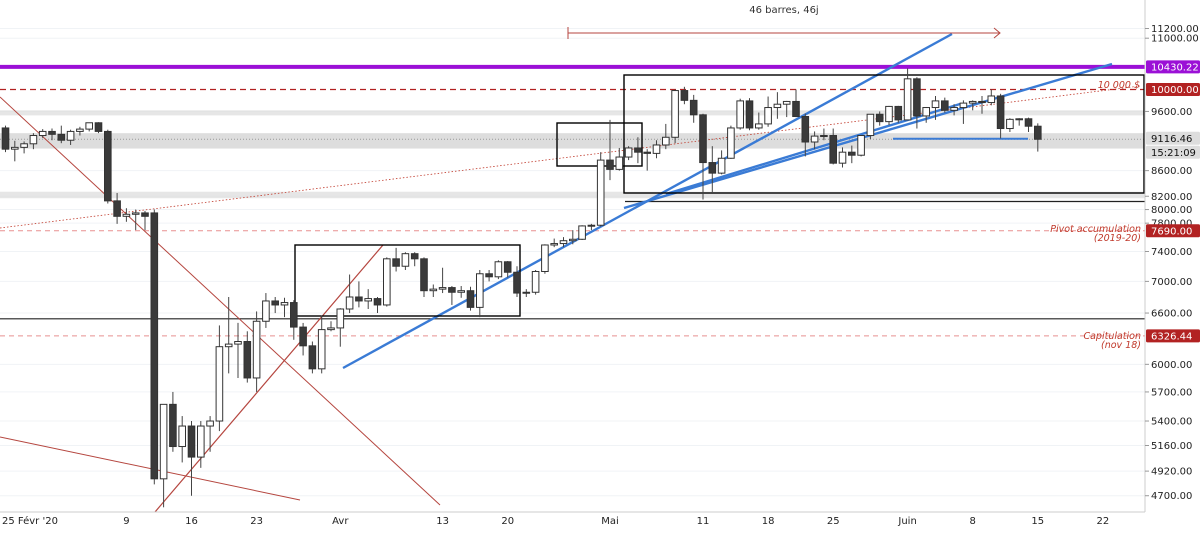 This screenshot has height=534, width=1200. What do you see at coordinates (1171, 365) in the screenshot?
I see `price-tick-label: 6000.00` at bounding box center [1171, 365].